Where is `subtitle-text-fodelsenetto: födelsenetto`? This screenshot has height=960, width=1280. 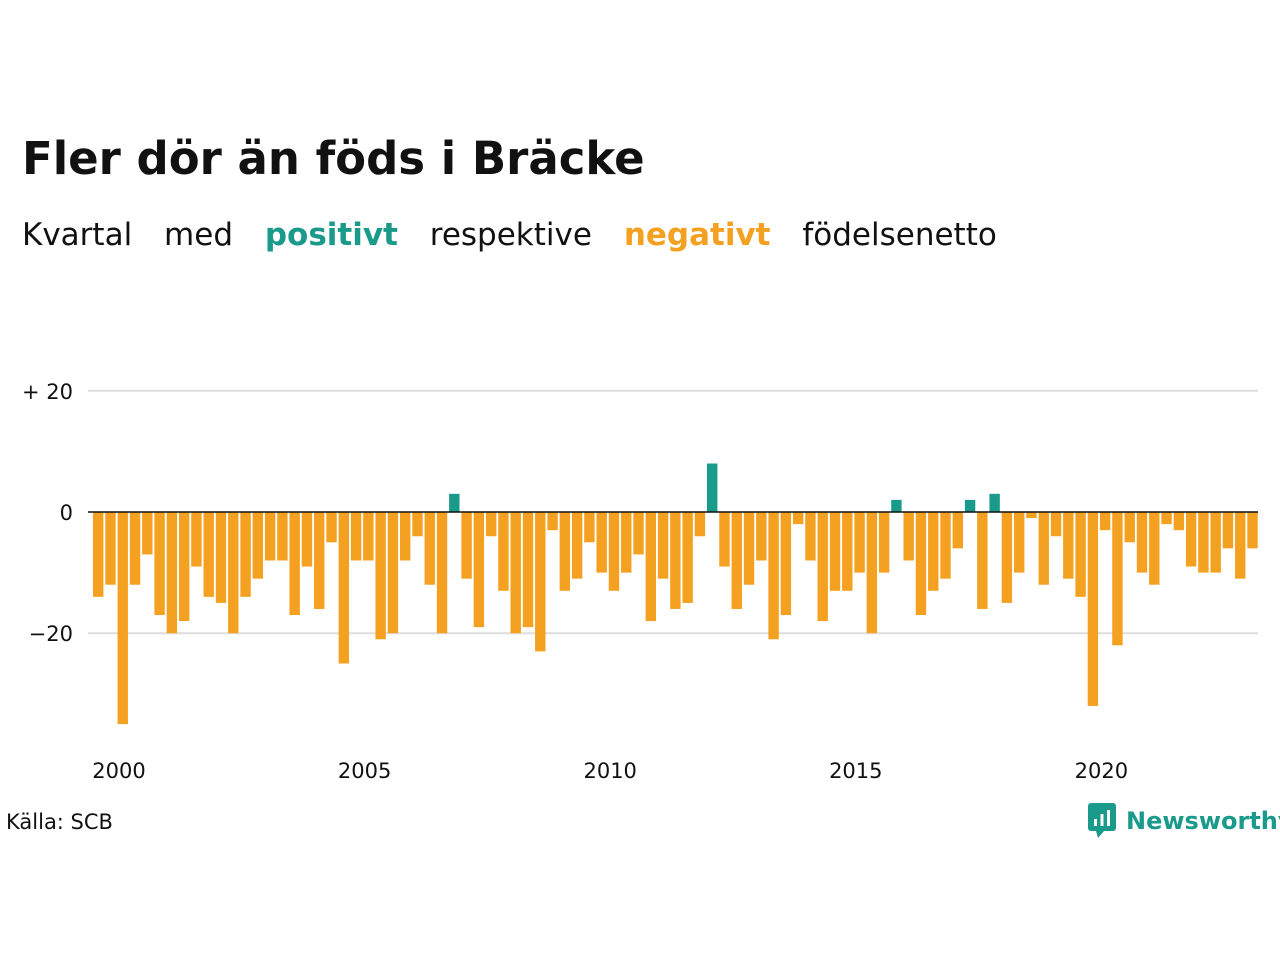 subtitle-text-fodelsenetto: födelsenetto is located at coordinates (899, 235).